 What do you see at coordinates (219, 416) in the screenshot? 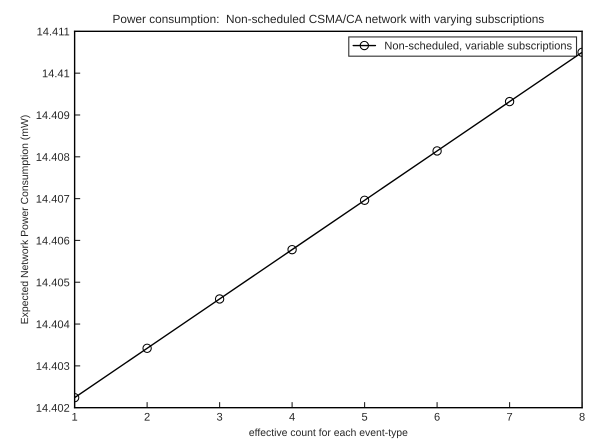
I see `x-tick-label: 3` at bounding box center [219, 416].